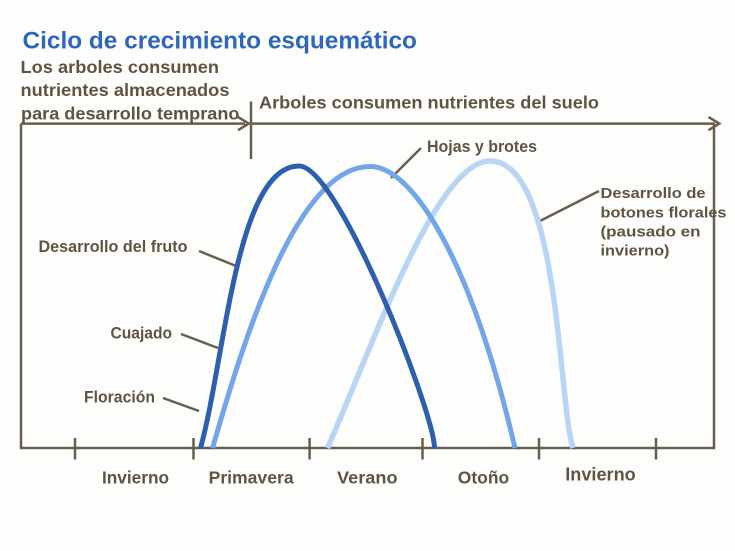 This screenshot has height=551, width=735. Describe the element at coordinates (651, 231) in the screenshot. I see `svg-text: (pausado en` at that location.